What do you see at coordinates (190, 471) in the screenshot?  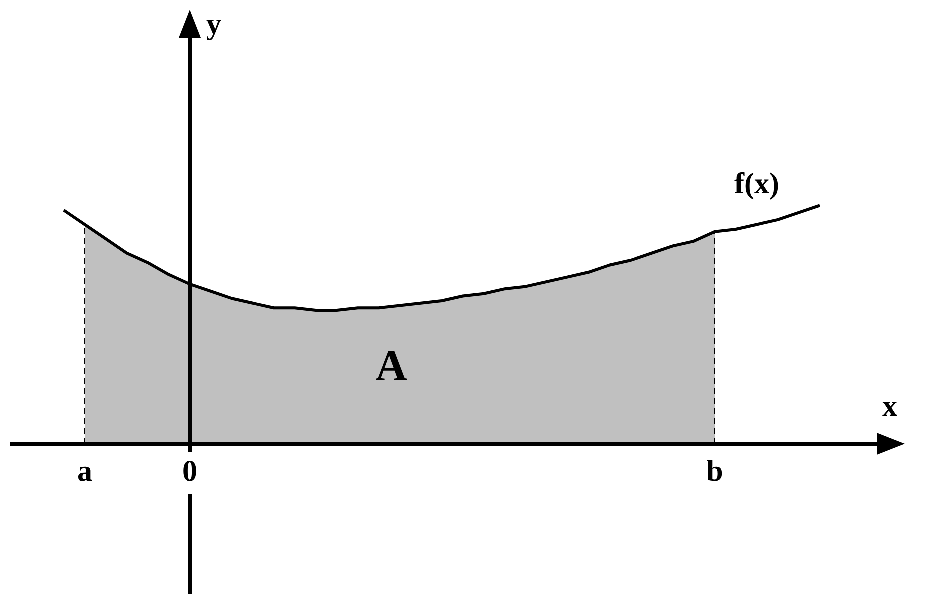 I see `x-tick-label: 0` at bounding box center [190, 471].